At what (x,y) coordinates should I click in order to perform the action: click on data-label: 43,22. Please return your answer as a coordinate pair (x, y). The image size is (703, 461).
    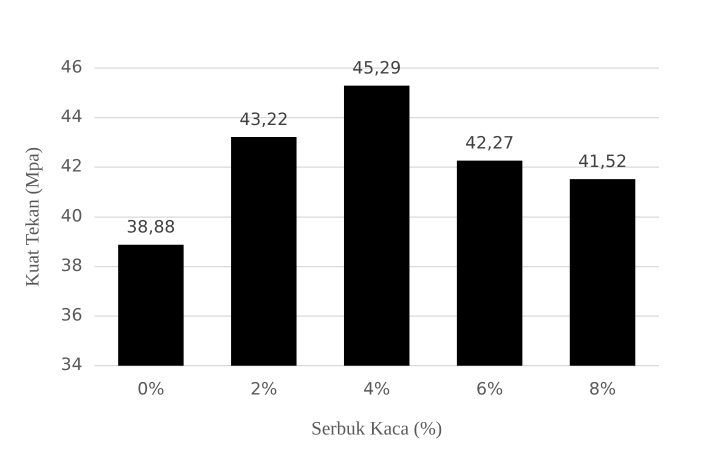
    Looking at the image, I should click on (263, 120).